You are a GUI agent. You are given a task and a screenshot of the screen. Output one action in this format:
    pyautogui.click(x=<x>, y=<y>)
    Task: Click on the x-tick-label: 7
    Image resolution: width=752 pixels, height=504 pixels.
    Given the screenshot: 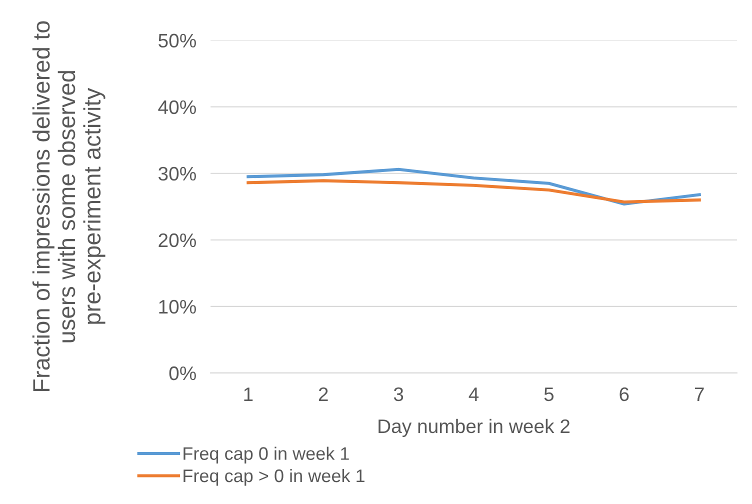 What is the action you would take?
    pyautogui.click(x=699, y=394)
    